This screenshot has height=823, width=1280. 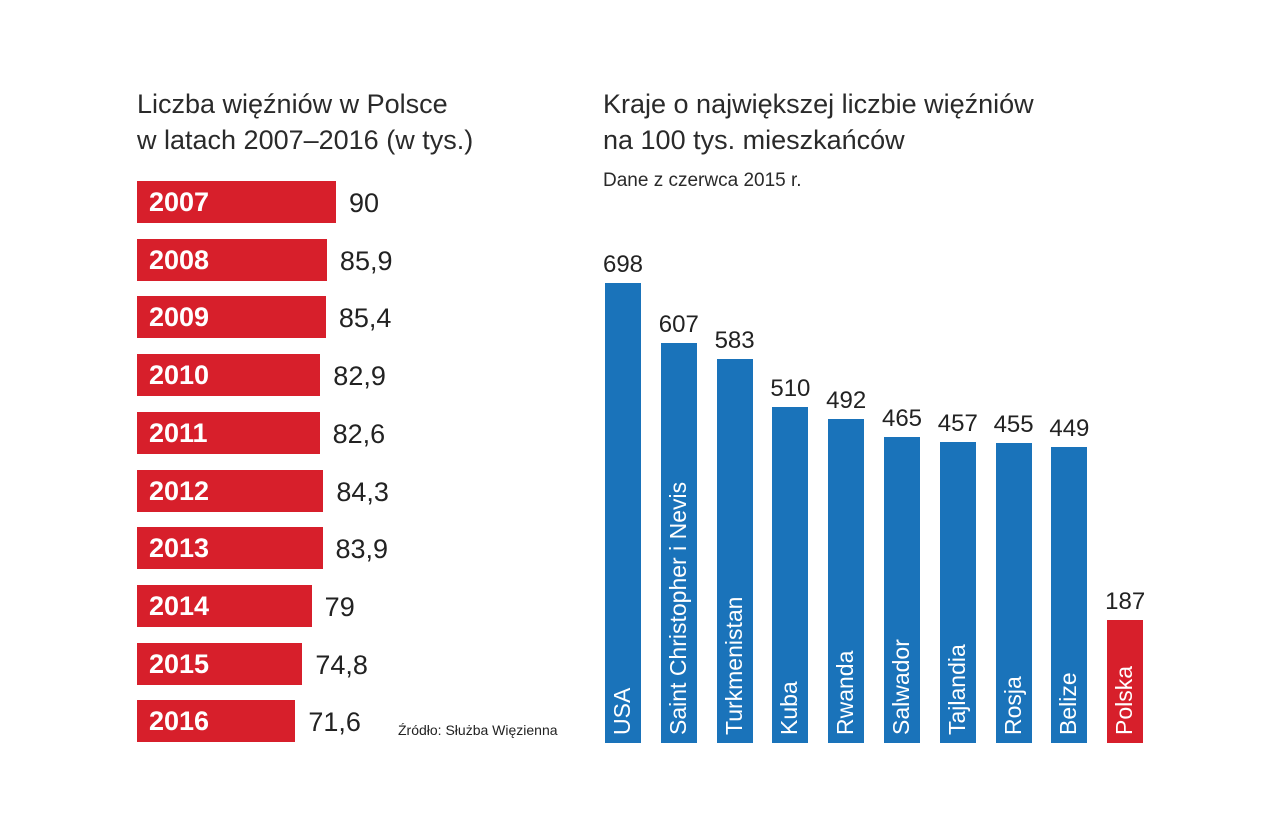 What do you see at coordinates (818, 104) in the screenshot?
I see `right-chart-title: Kraje o największej liczbie więźniów` at bounding box center [818, 104].